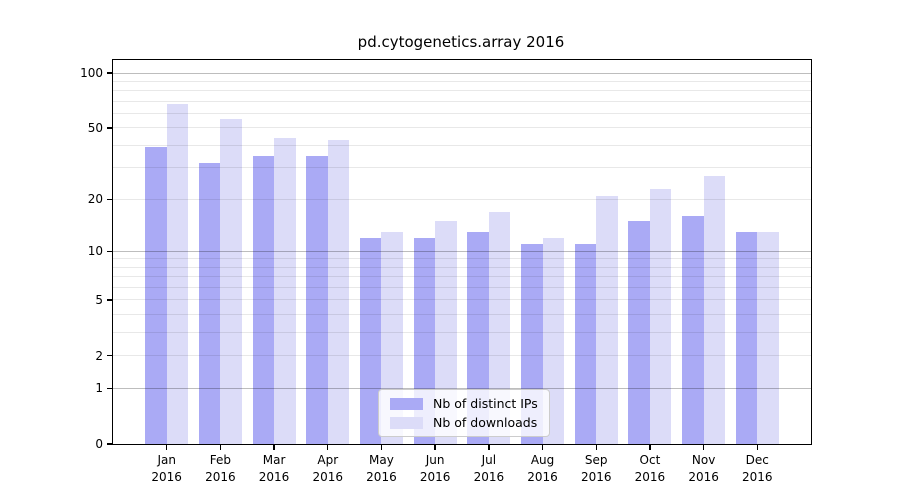 The image size is (900, 500). What do you see at coordinates (650, 468) in the screenshot?
I see `x-tick-label-oct: Oct 2016` at bounding box center [650, 468].